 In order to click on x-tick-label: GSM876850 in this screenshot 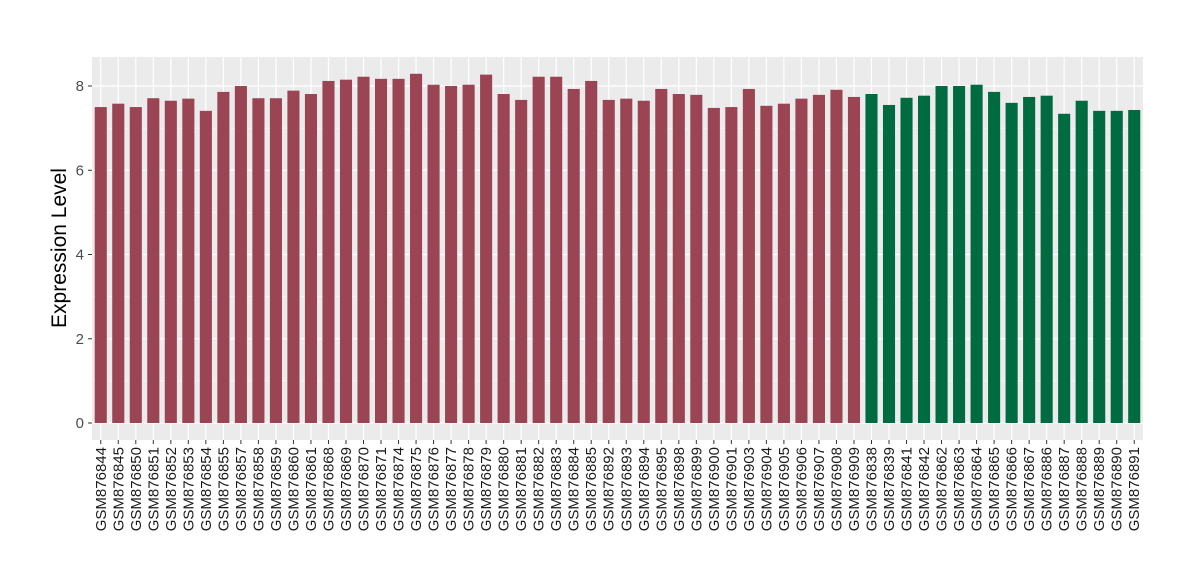, I will do `click(136, 489)`.